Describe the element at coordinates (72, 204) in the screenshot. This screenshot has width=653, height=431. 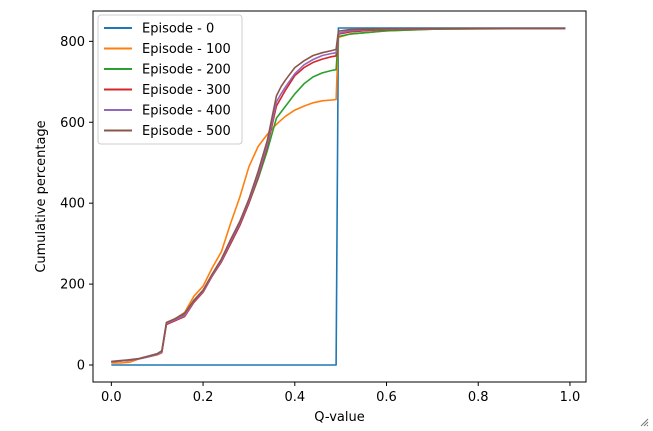
I see `y-tick-label: 400` at that location.